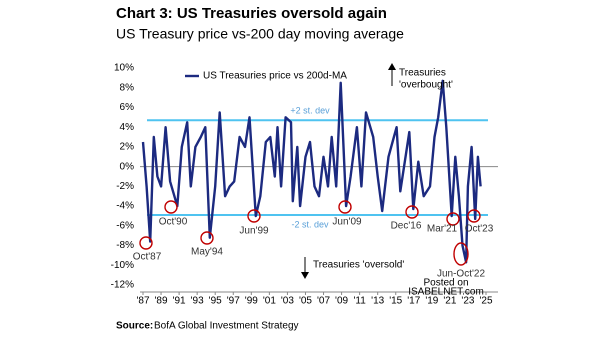  I want to click on y-tick-label: 6%, so click(127, 107).